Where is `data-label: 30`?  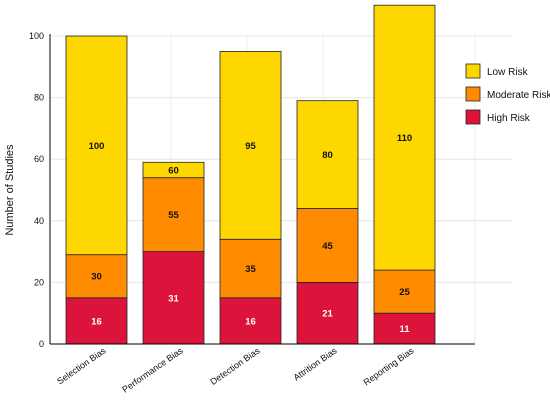 data-label: 30 is located at coordinates (96, 277).